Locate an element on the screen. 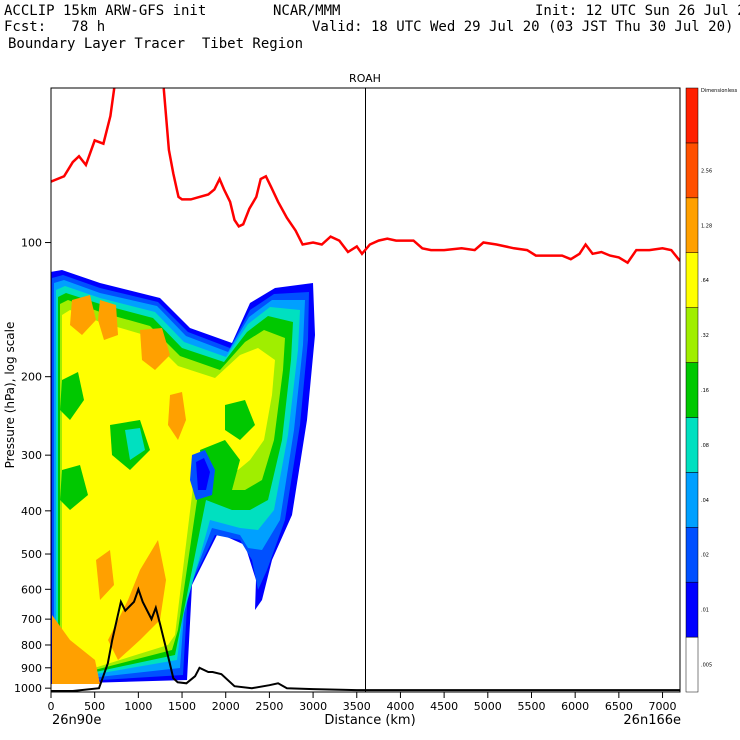 The image size is (740, 740). x-tick-label: 5500 is located at coordinates (531, 706).